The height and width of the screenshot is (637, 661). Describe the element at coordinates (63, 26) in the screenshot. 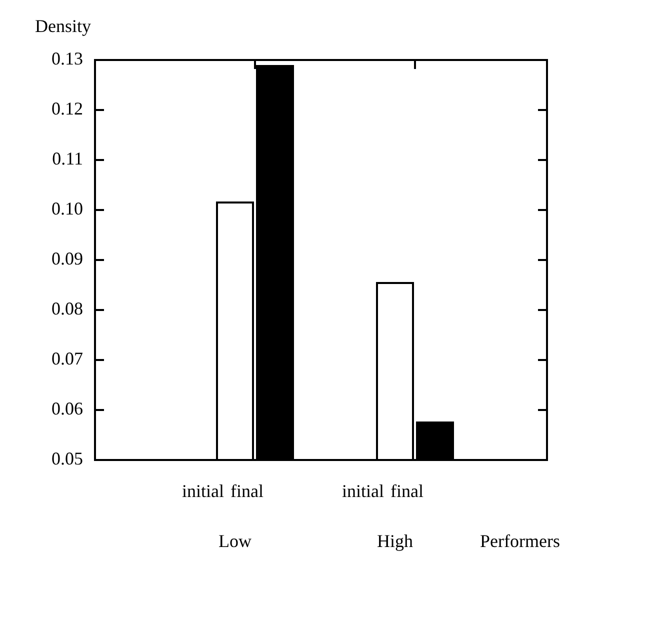

I see `y-axis-title: Density` at that location.